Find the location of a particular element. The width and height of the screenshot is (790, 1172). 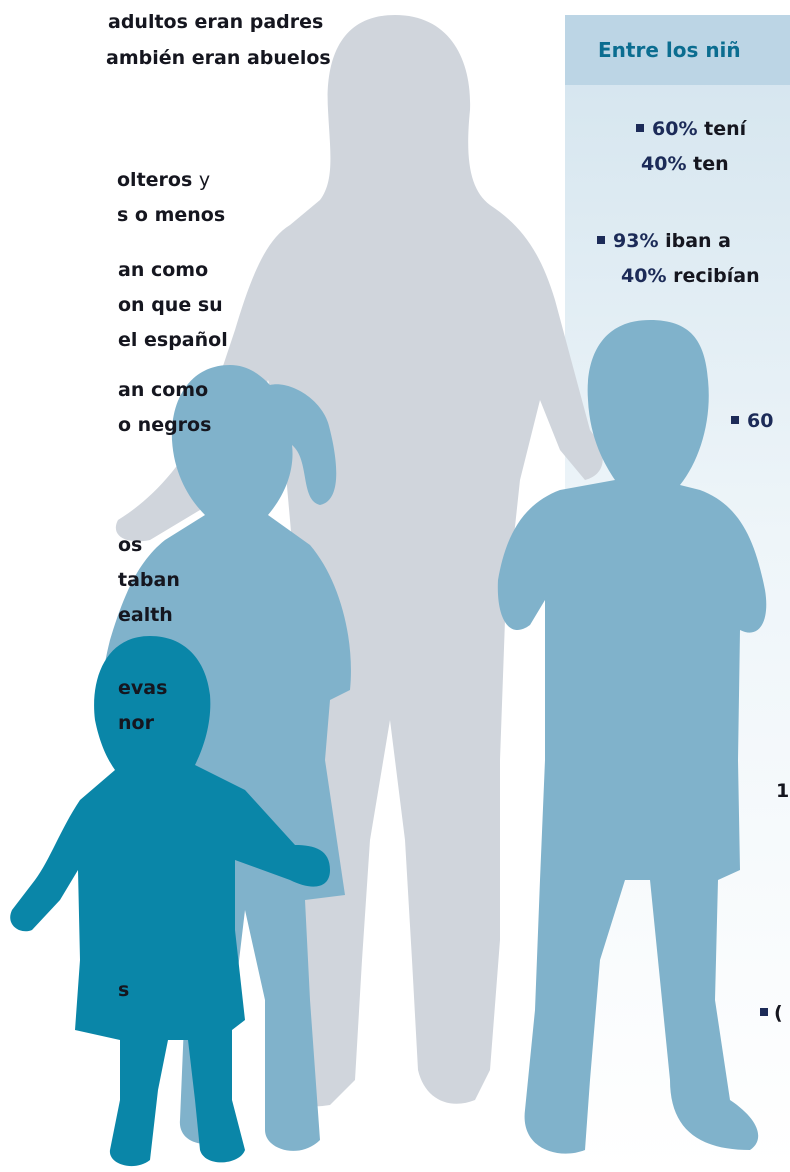

text-strong: olteros is located at coordinates (154, 180).